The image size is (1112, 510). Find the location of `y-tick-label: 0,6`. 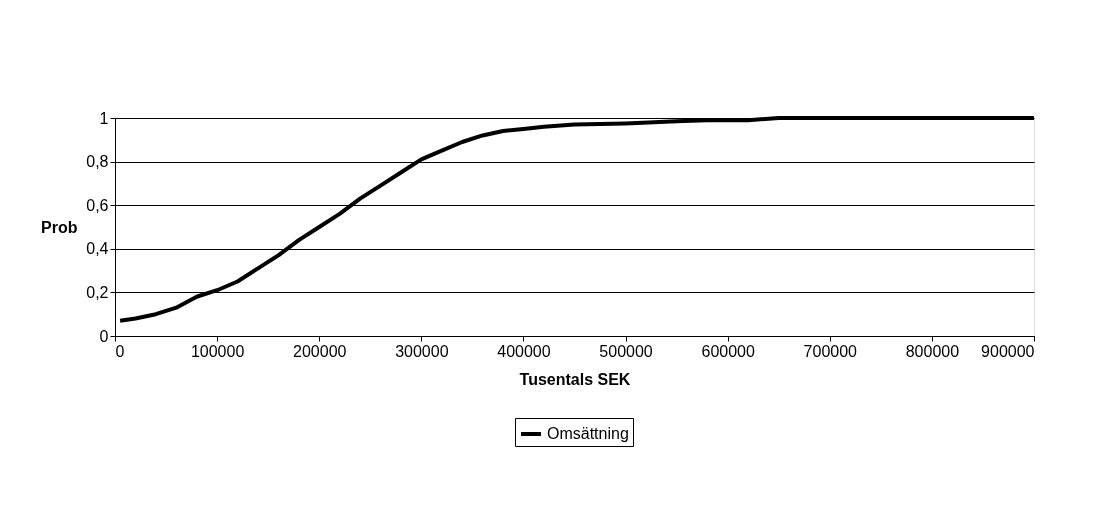

y-tick-label: 0,6 is located at coordinates (97, 205).